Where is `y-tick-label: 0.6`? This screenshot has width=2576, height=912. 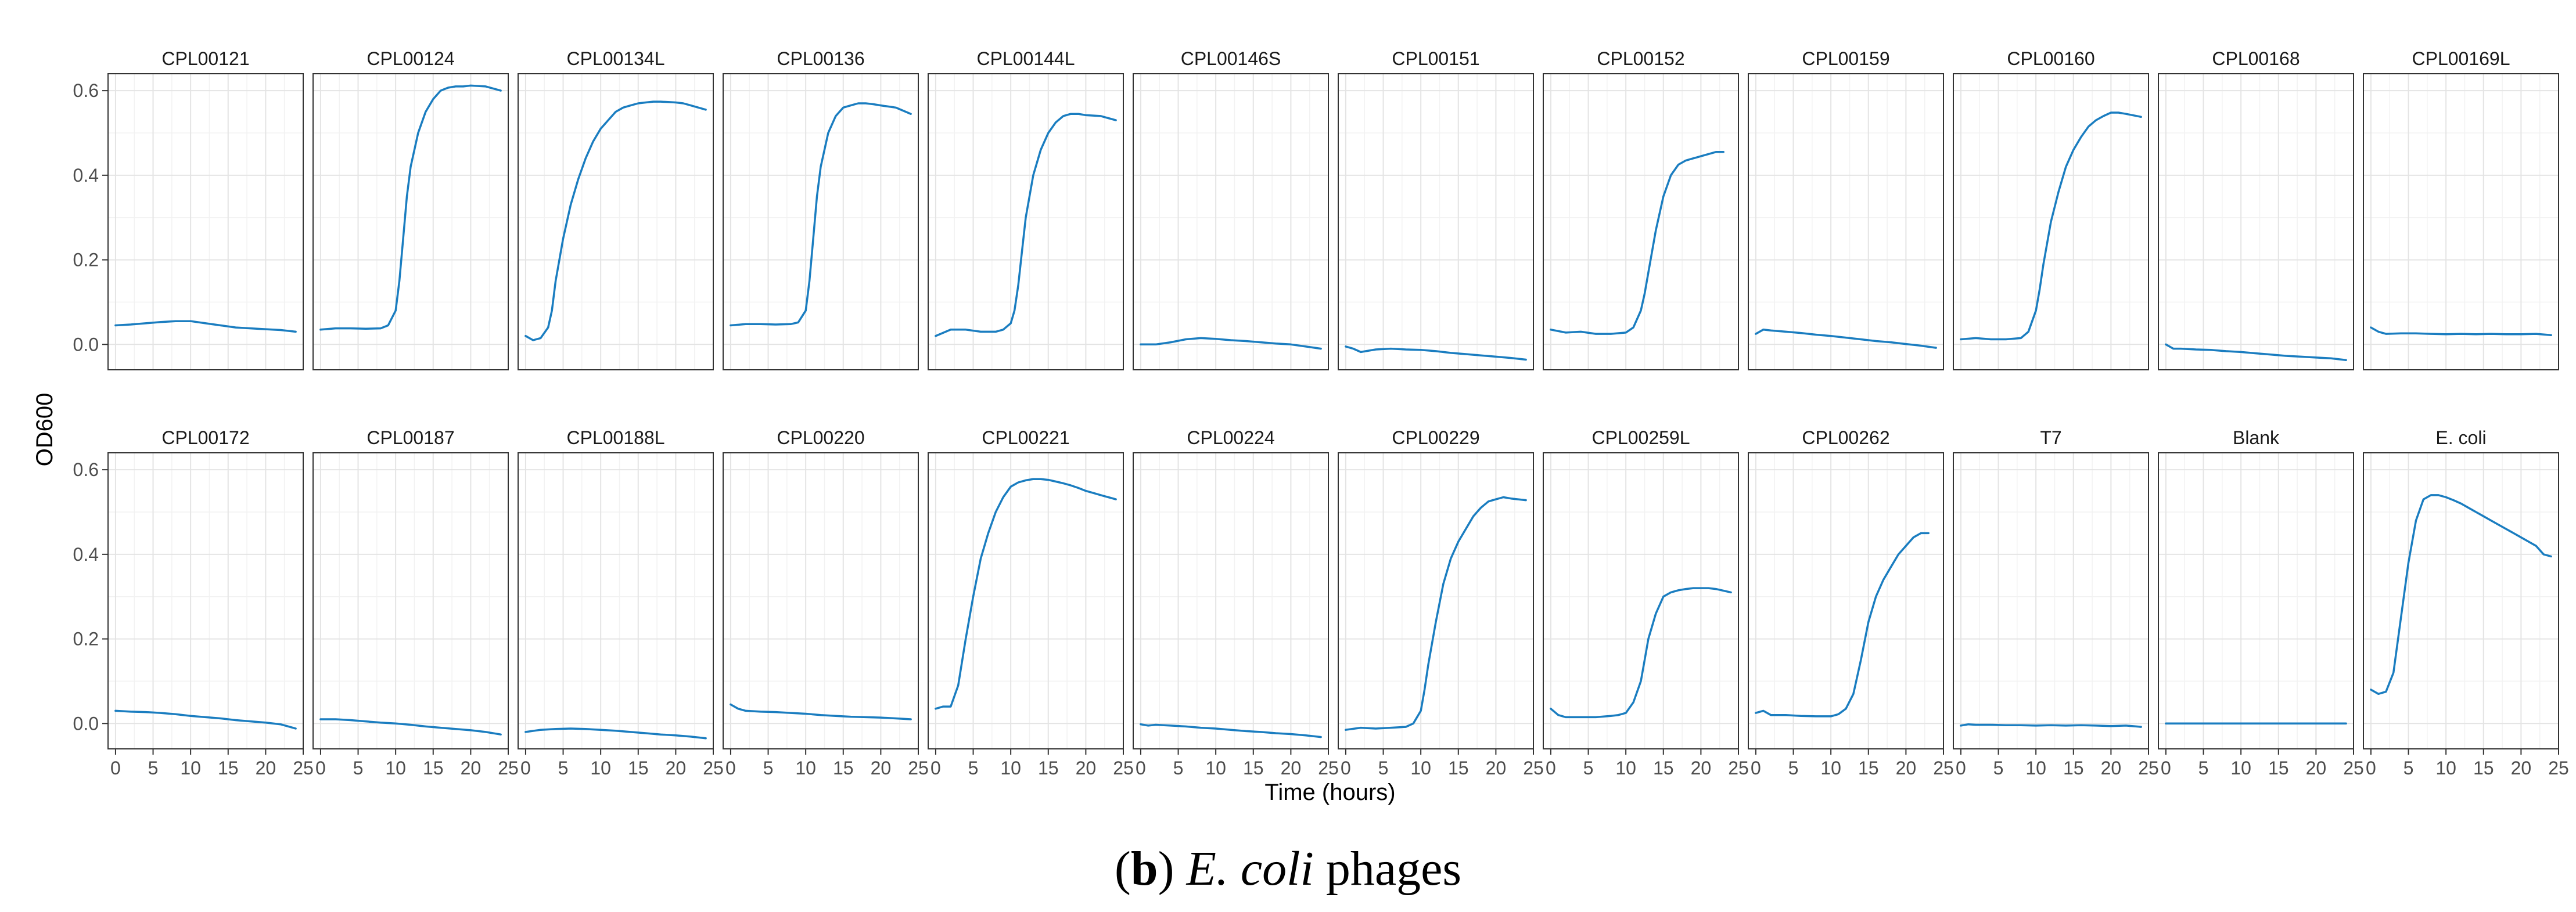 y-tick-label: 0.6 is located at coordinates (86, 90).